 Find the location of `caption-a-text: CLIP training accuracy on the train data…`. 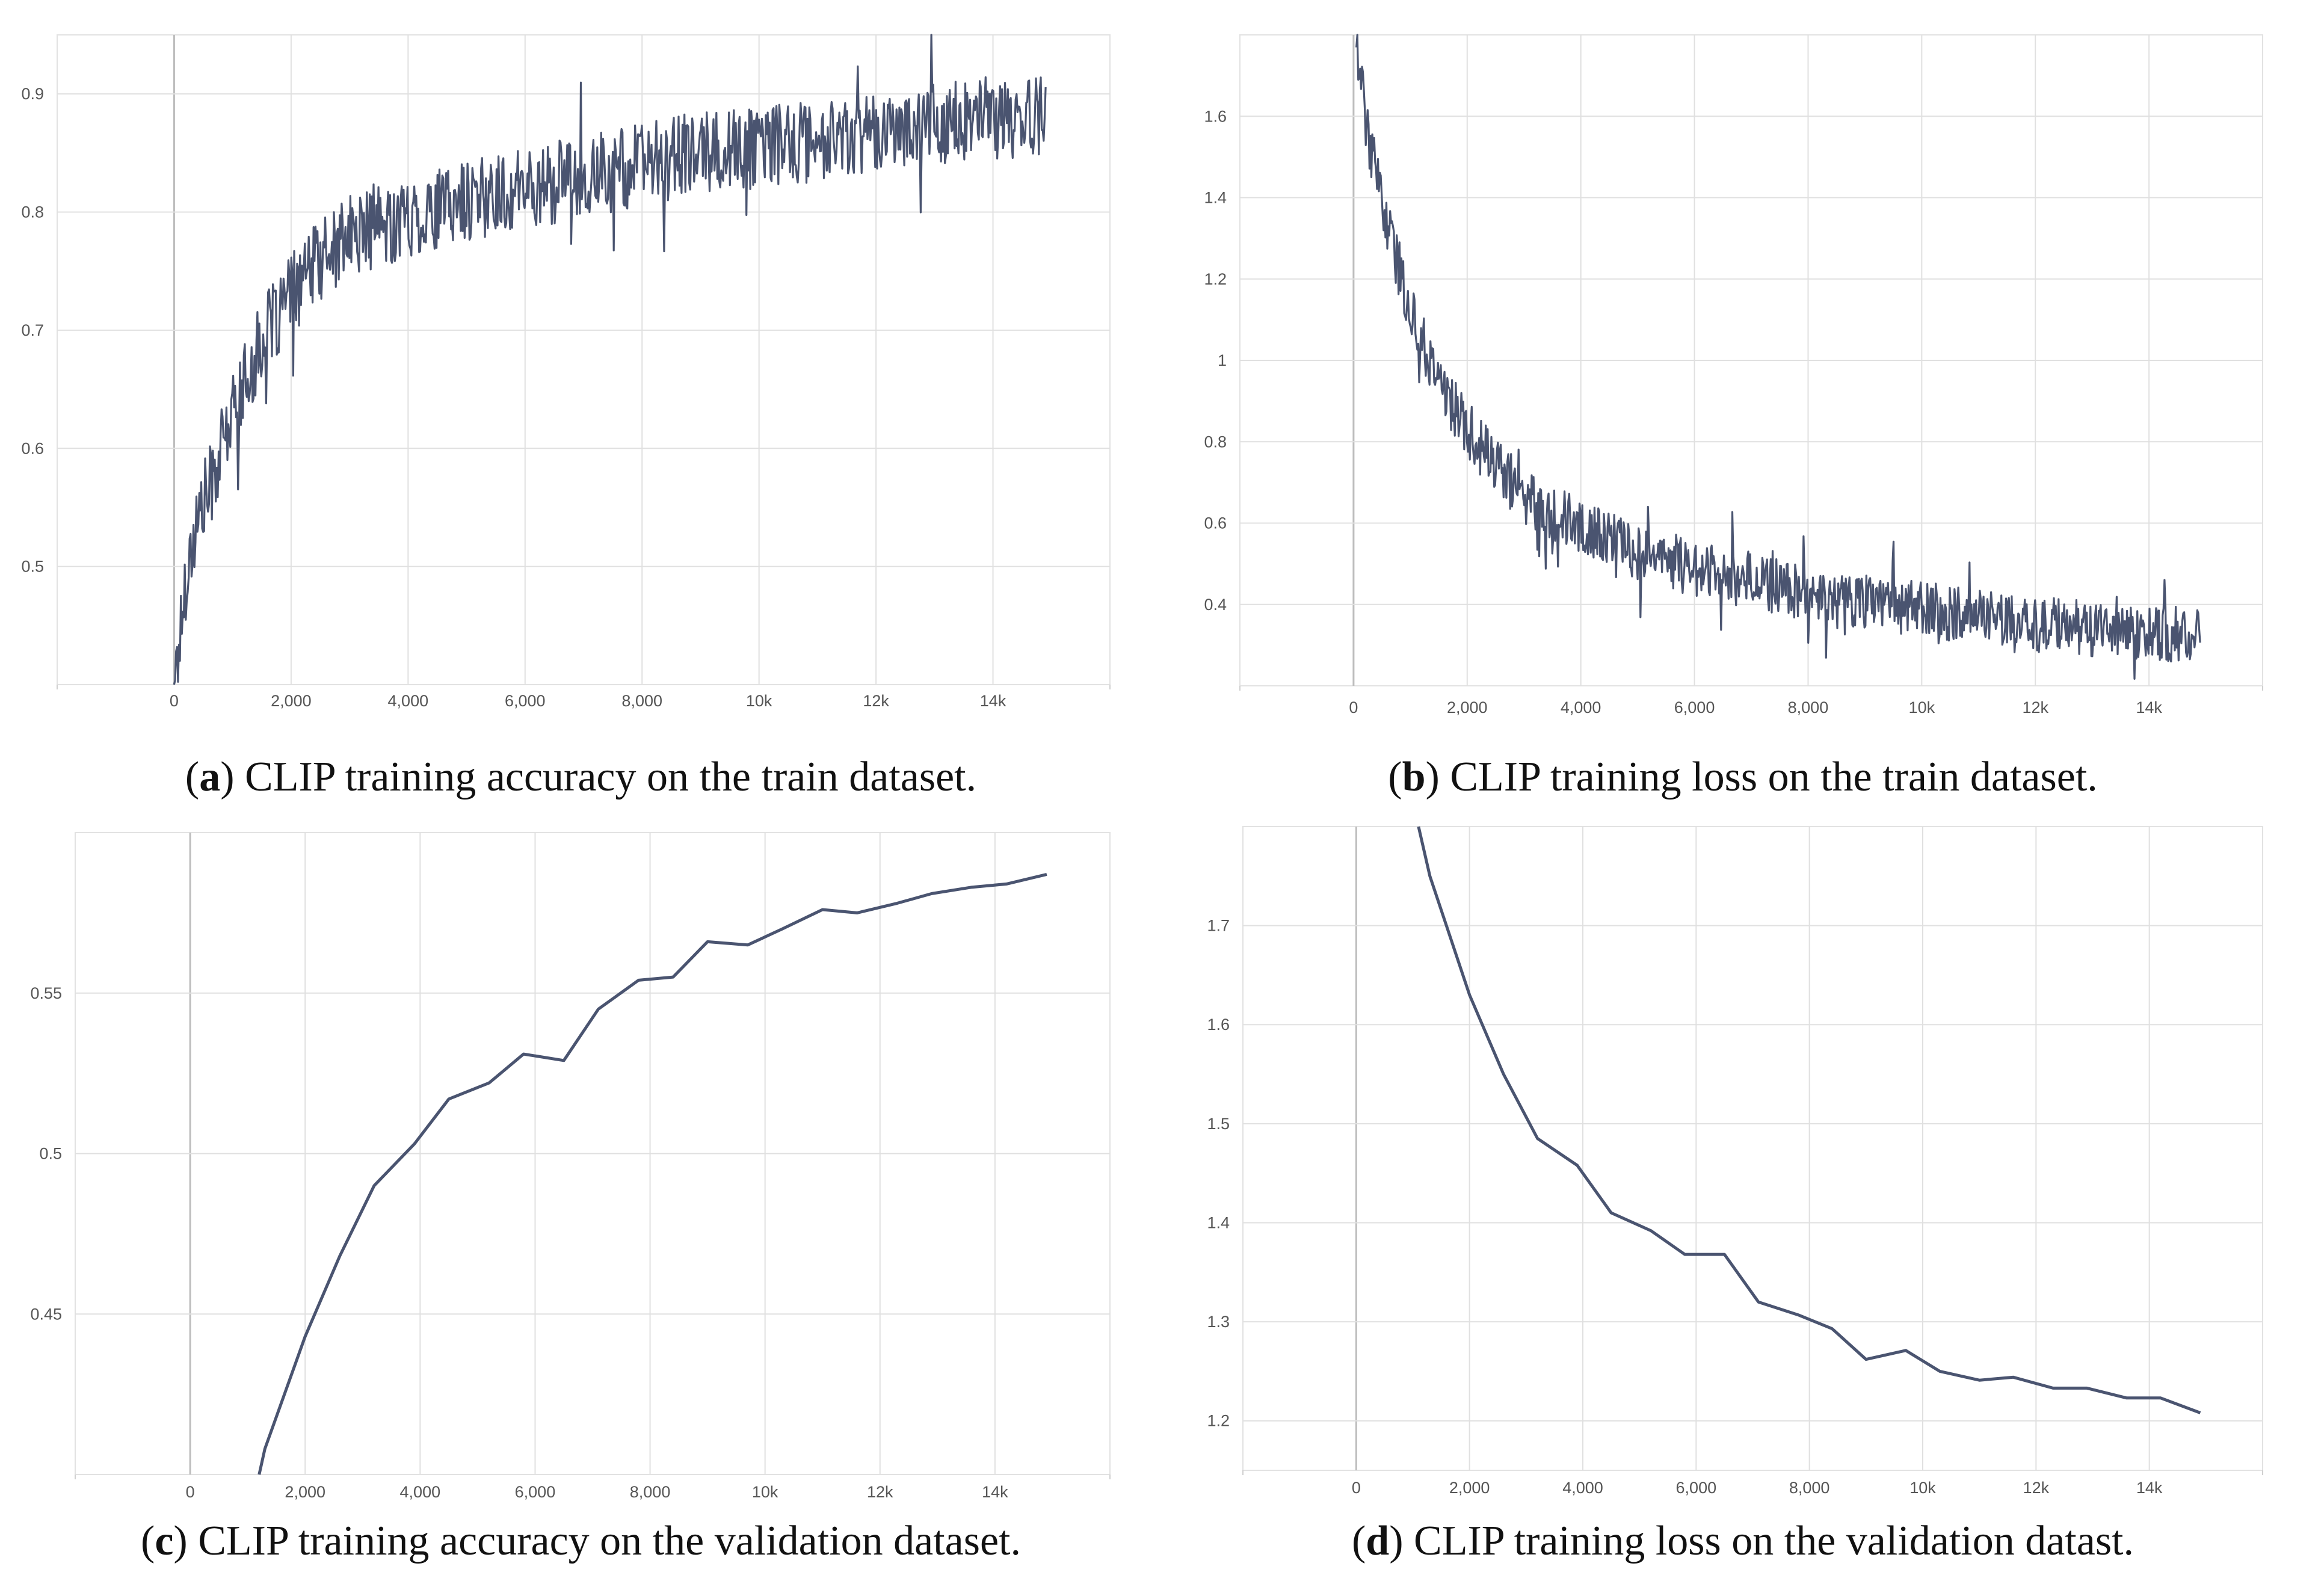

caption-a-text: CLIP training accuracy on the train data… is located at coordinates (605, 777).